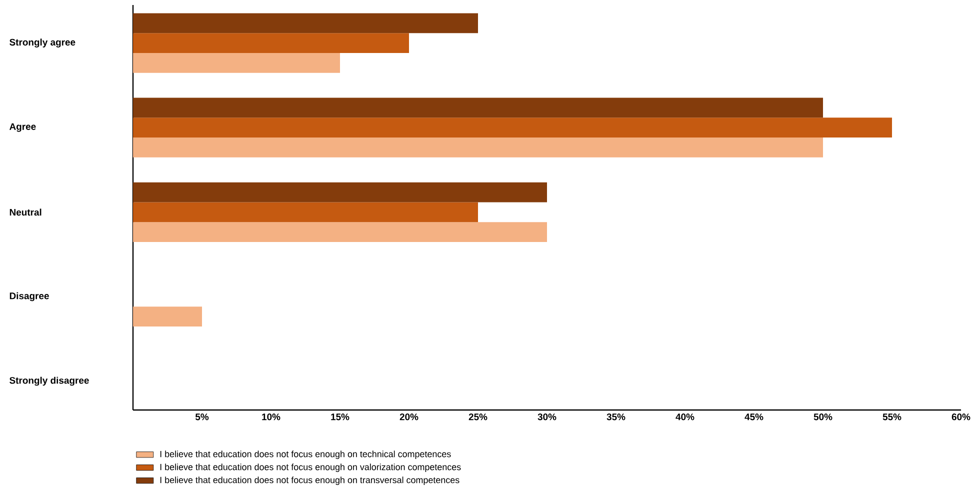  What do you see at coordinates (823, 417) in the screenshot?
I see `x-tick-label: 50%` at bounding box center [823, 417].